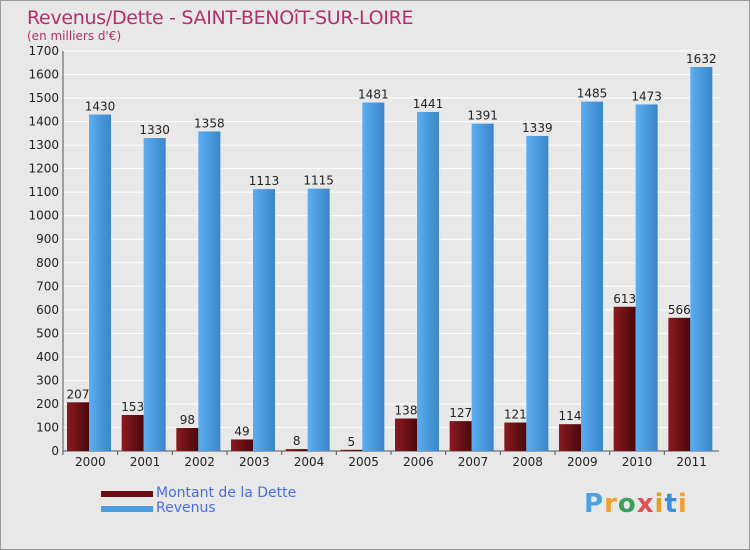 This screenshot has height=550, width=750. Describe the element at coordinates (254, 462) in the screenshot. I see `x-tick-label: 2003` at that location.